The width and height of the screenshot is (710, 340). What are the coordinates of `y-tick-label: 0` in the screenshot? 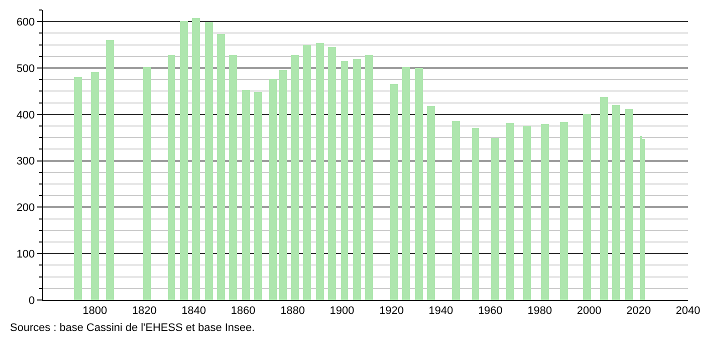 It's located at (31, 300).